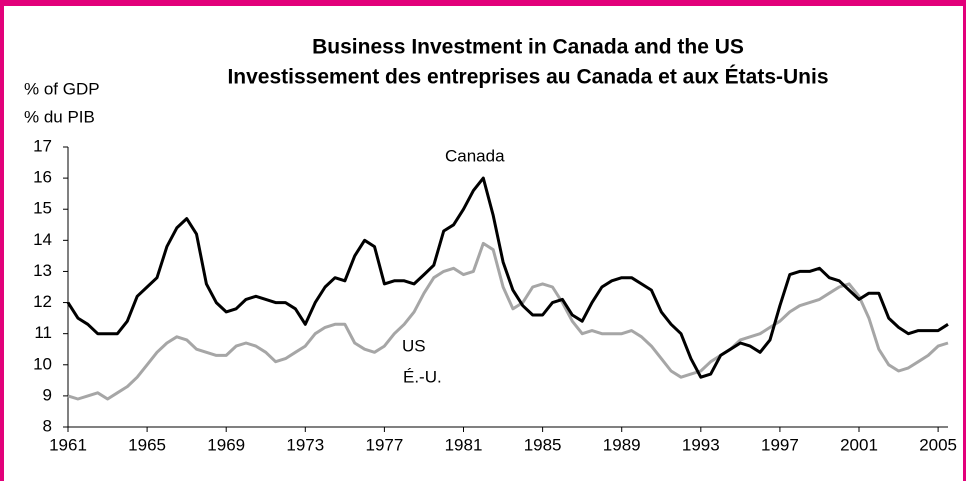 The image size is (966, 481). Describe the element at coordinates (43, 332) in the screenshot. I see `y-tick-label: 11` at that location.